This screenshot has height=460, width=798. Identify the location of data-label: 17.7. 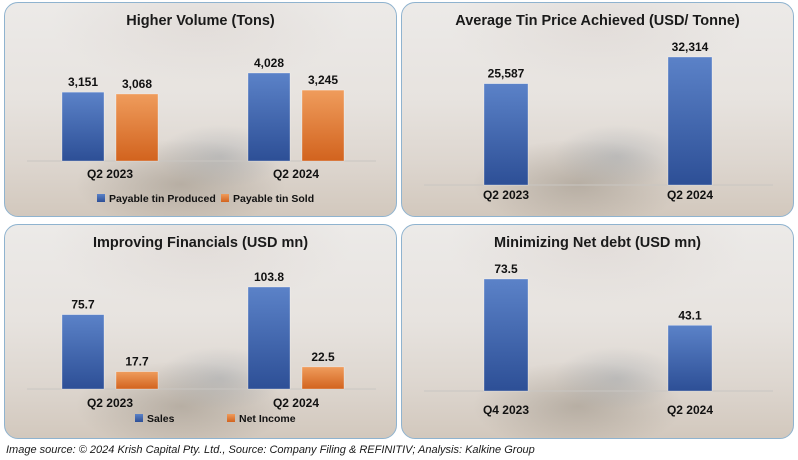
(137, 362).